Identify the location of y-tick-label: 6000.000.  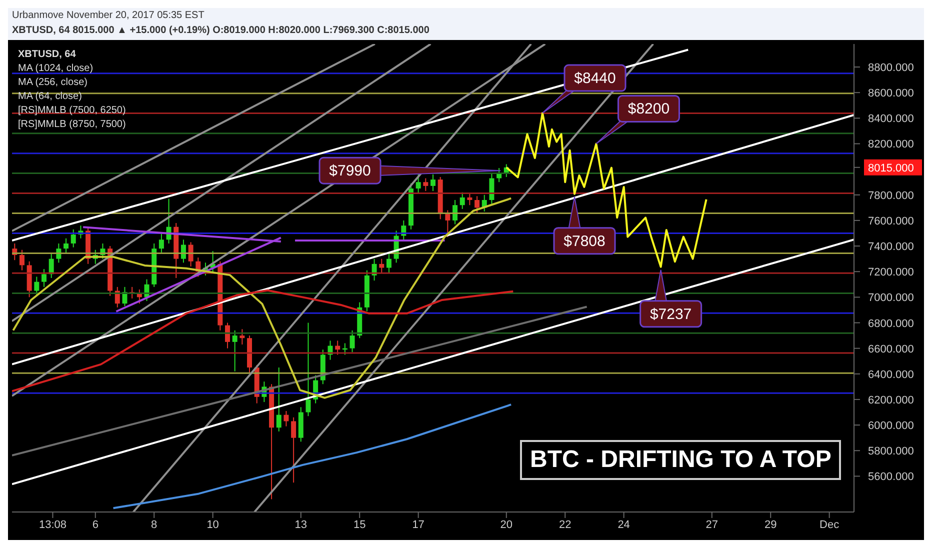
(891, 426).